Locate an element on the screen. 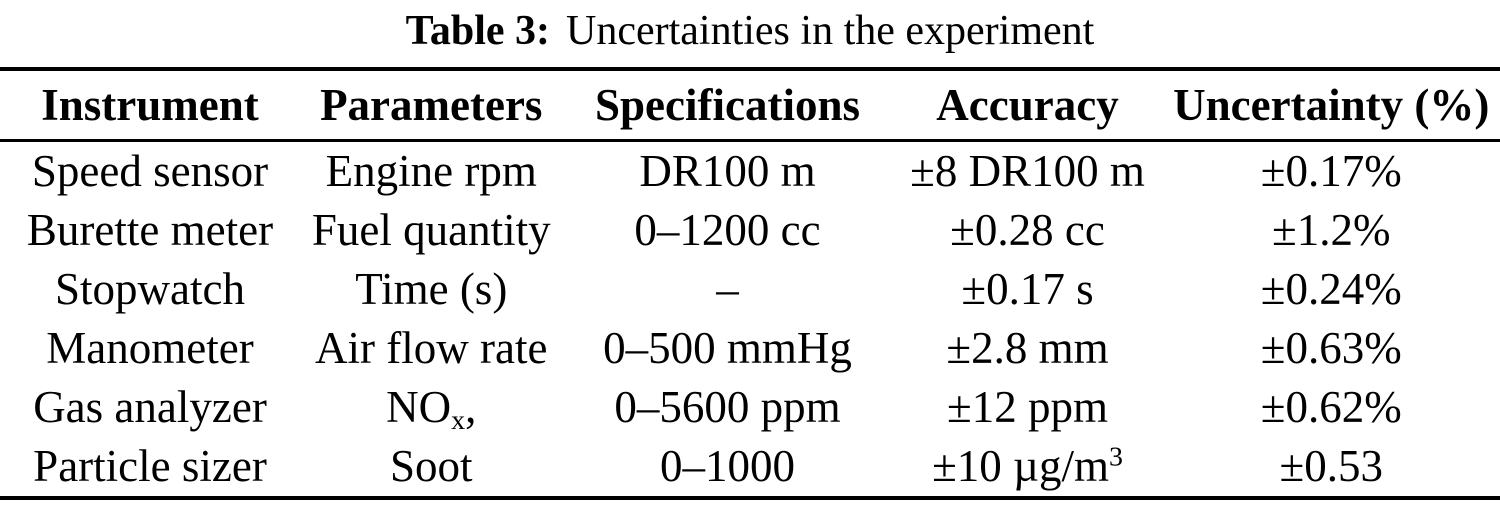 The height and width of the screenshot is (521, 1500). cell-parameters: Air flow rate is located at coordinates (431, 348).